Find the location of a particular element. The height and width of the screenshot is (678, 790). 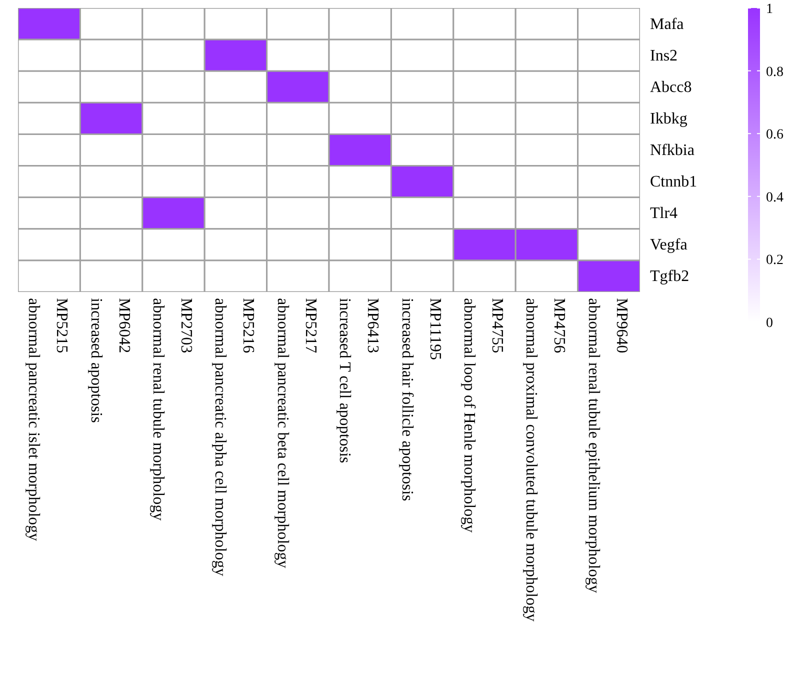

y-tick-label: Tlr4 is located at coordinates (664, 213).